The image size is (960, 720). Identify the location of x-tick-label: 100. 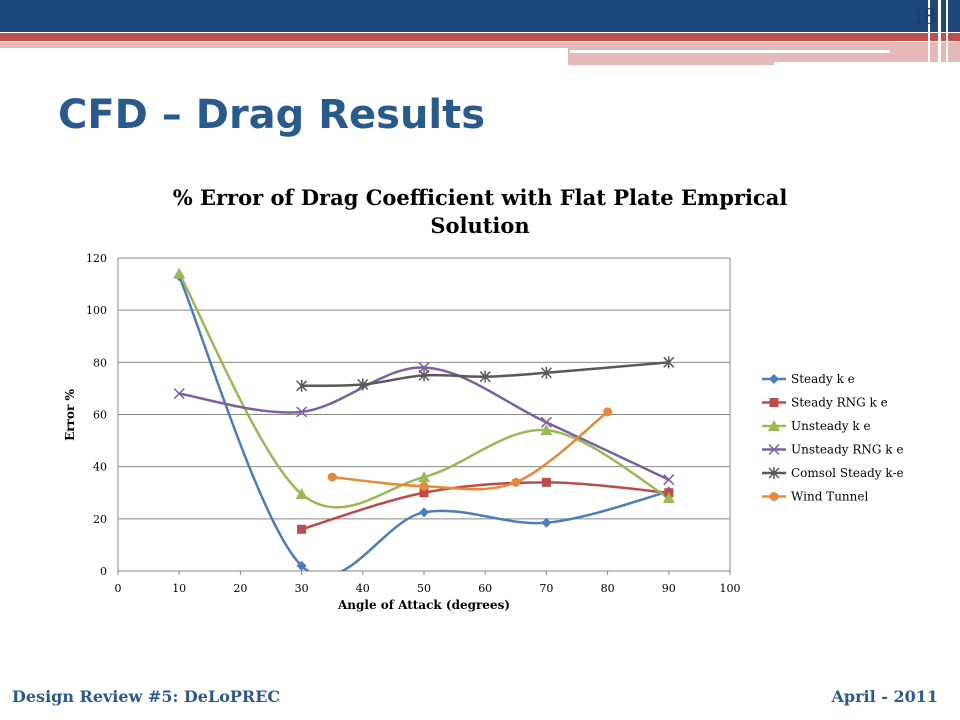
(730, 588).